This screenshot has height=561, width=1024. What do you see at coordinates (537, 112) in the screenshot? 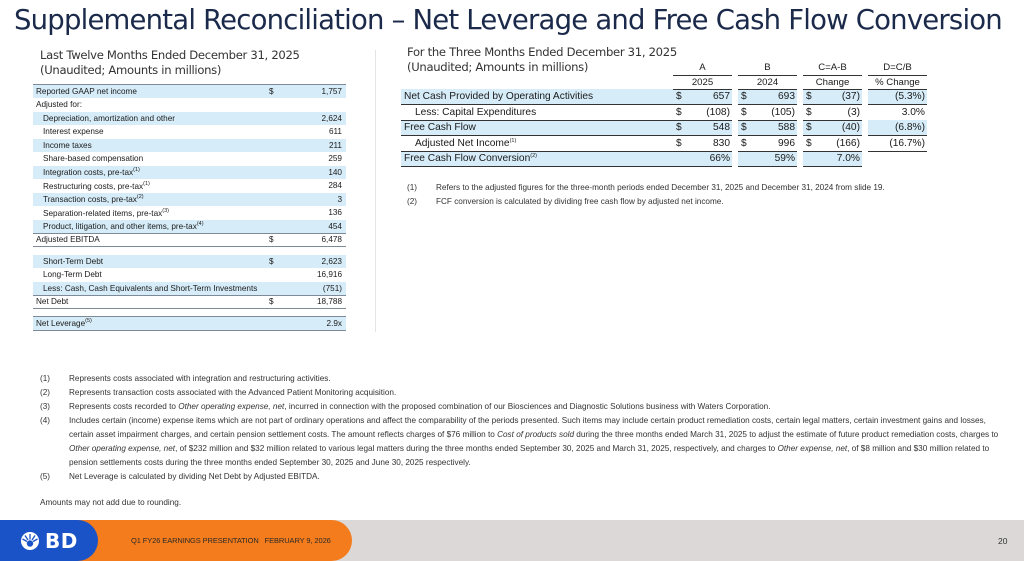
I see `row-label: Less: Capital Expenditures` at bounding box center [537, 112].